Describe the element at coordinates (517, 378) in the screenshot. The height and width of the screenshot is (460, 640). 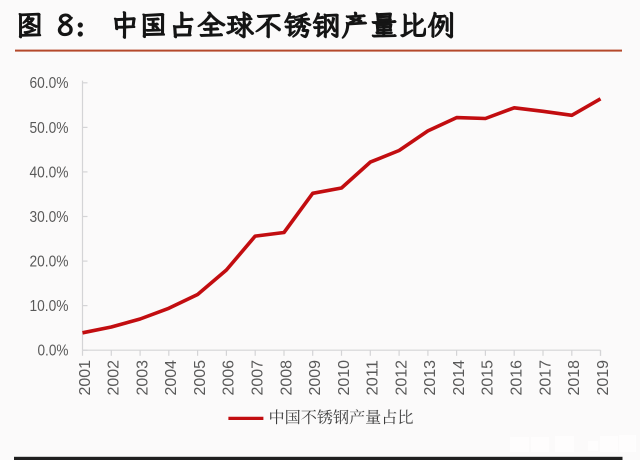
I see `svg-text: 2016` at that location.